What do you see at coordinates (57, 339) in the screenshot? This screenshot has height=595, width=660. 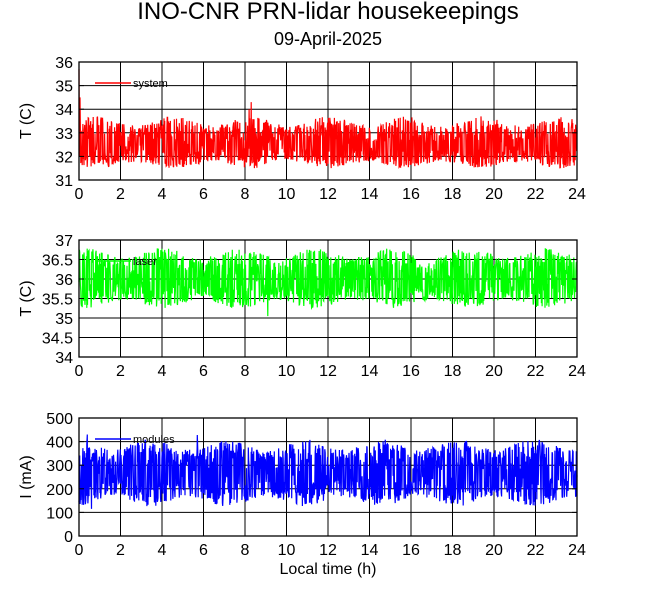 I see `y-tick-label: 34.5` at bounding box center [57, 339].